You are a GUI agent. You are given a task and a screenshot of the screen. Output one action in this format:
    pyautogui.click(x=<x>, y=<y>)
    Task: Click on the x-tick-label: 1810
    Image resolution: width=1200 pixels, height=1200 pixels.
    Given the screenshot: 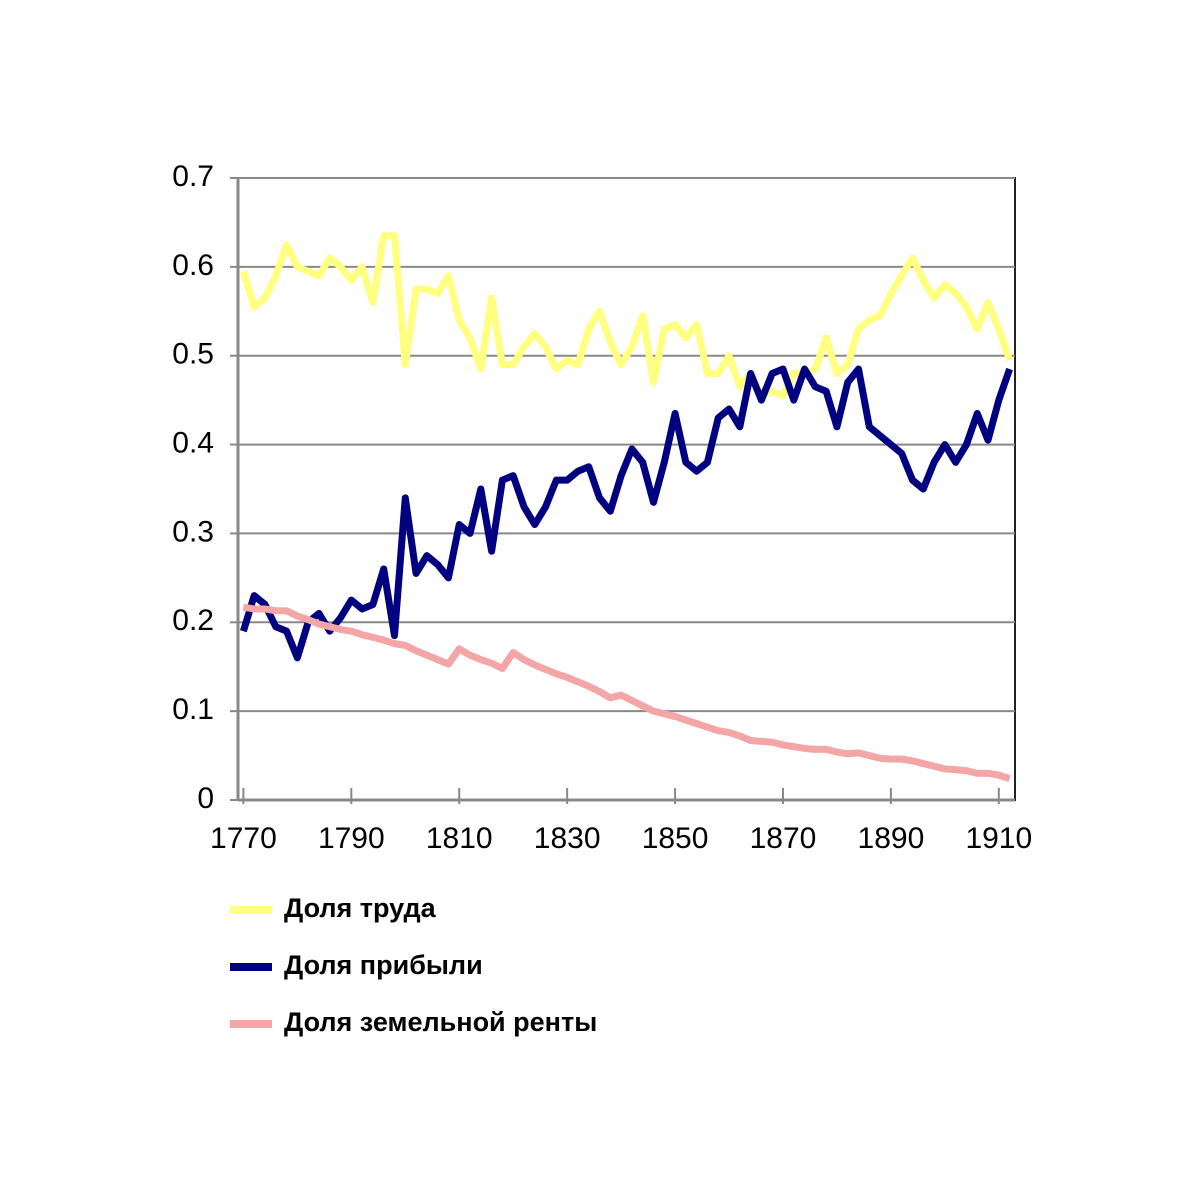 What is the action you would take?
    pyautogui.click(x=459, y=838)
    